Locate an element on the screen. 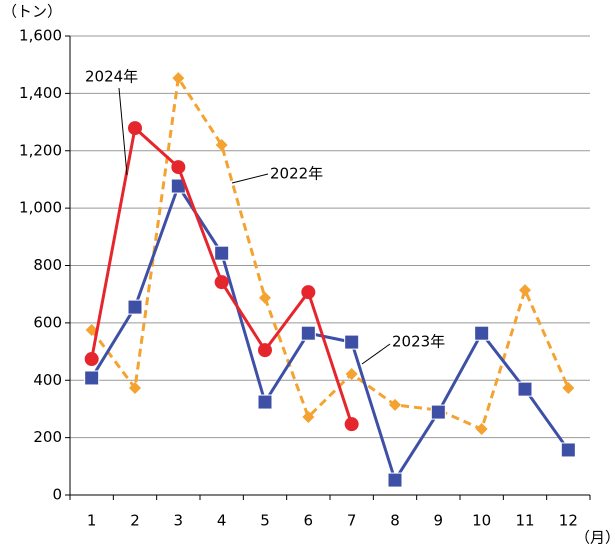  series-label: 2023年 is located at coordinates (418, 342).